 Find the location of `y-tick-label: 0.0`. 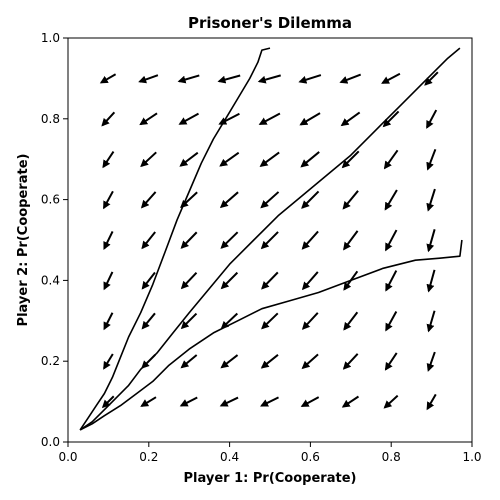

y-tick-label: 0.0 is located at coordinates (50, 442).